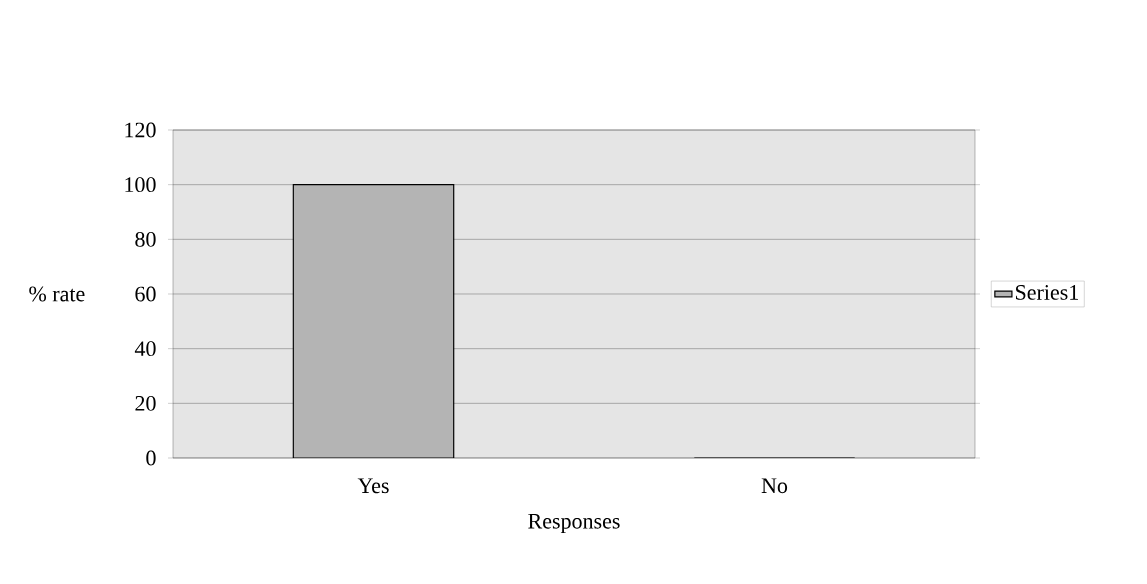  I want to click on x-tick-label: Yes, so click(373, 486).